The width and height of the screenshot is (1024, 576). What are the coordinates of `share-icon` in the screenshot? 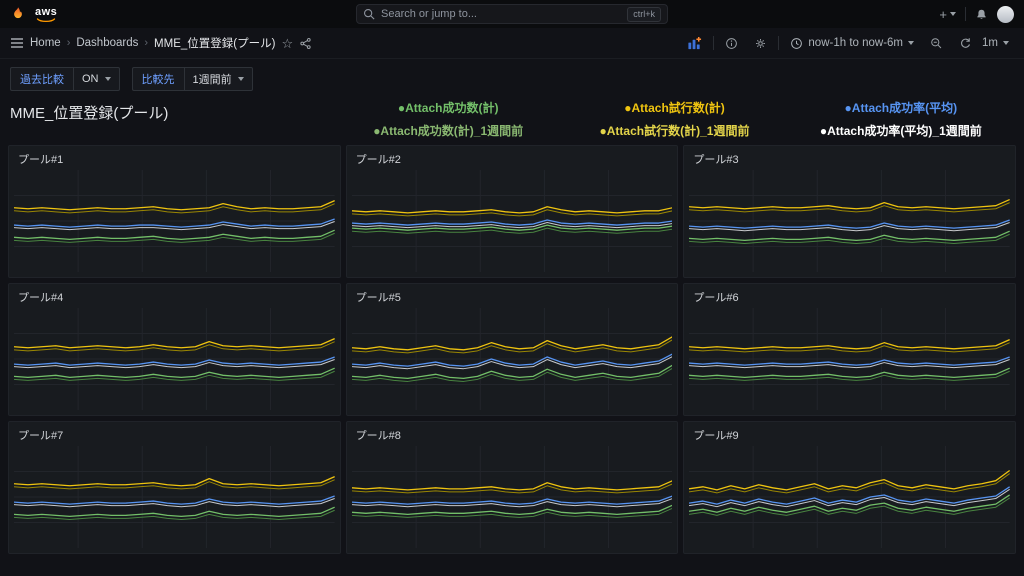 It's located at (305, 43).